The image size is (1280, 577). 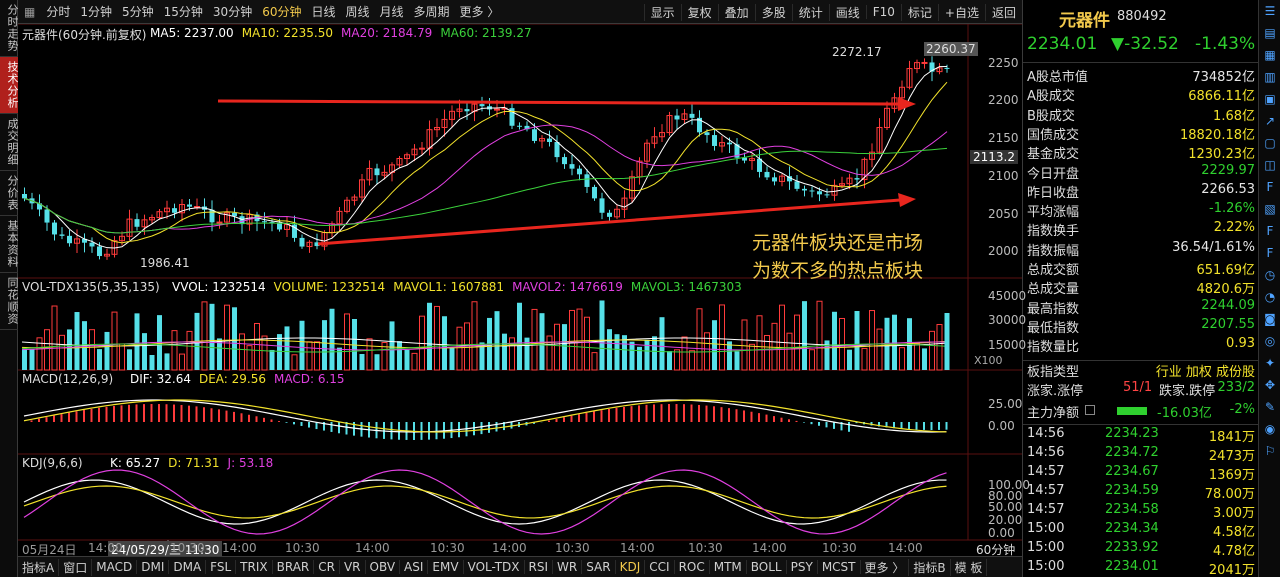 I want to click on indicator-tab-13: VOL-TDX, so click(x=494, y=567).